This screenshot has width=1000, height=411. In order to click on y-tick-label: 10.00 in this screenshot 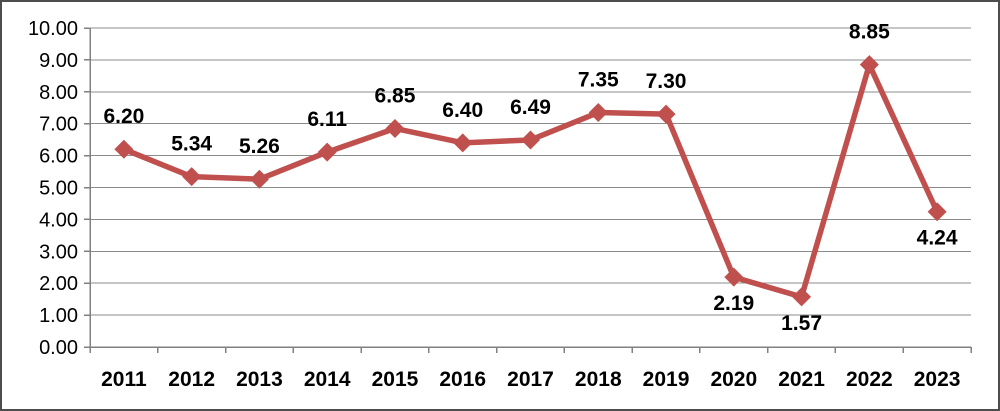, I will do `click(53, 29)`.